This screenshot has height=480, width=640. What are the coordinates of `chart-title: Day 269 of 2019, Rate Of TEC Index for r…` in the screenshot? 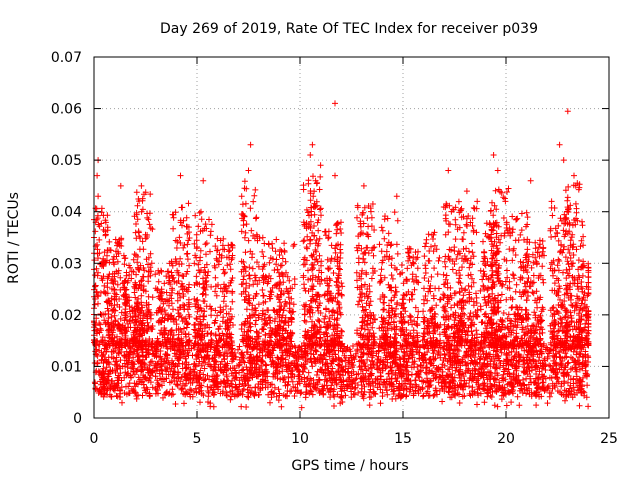 It's located at (349, 29).